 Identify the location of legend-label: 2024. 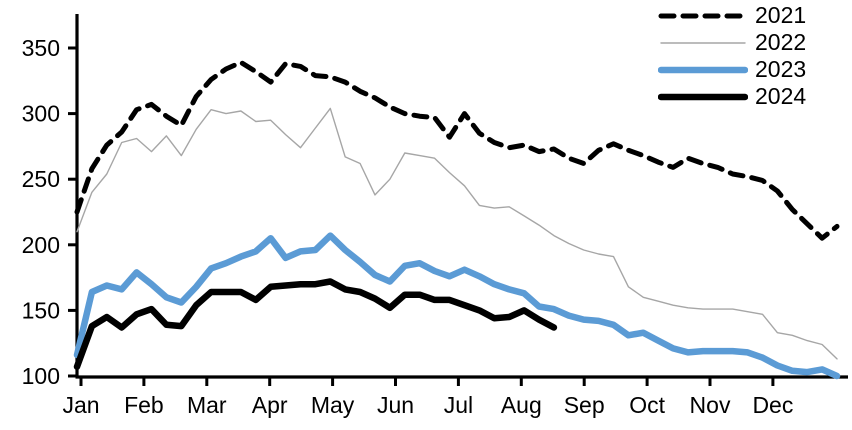
(781, 96).